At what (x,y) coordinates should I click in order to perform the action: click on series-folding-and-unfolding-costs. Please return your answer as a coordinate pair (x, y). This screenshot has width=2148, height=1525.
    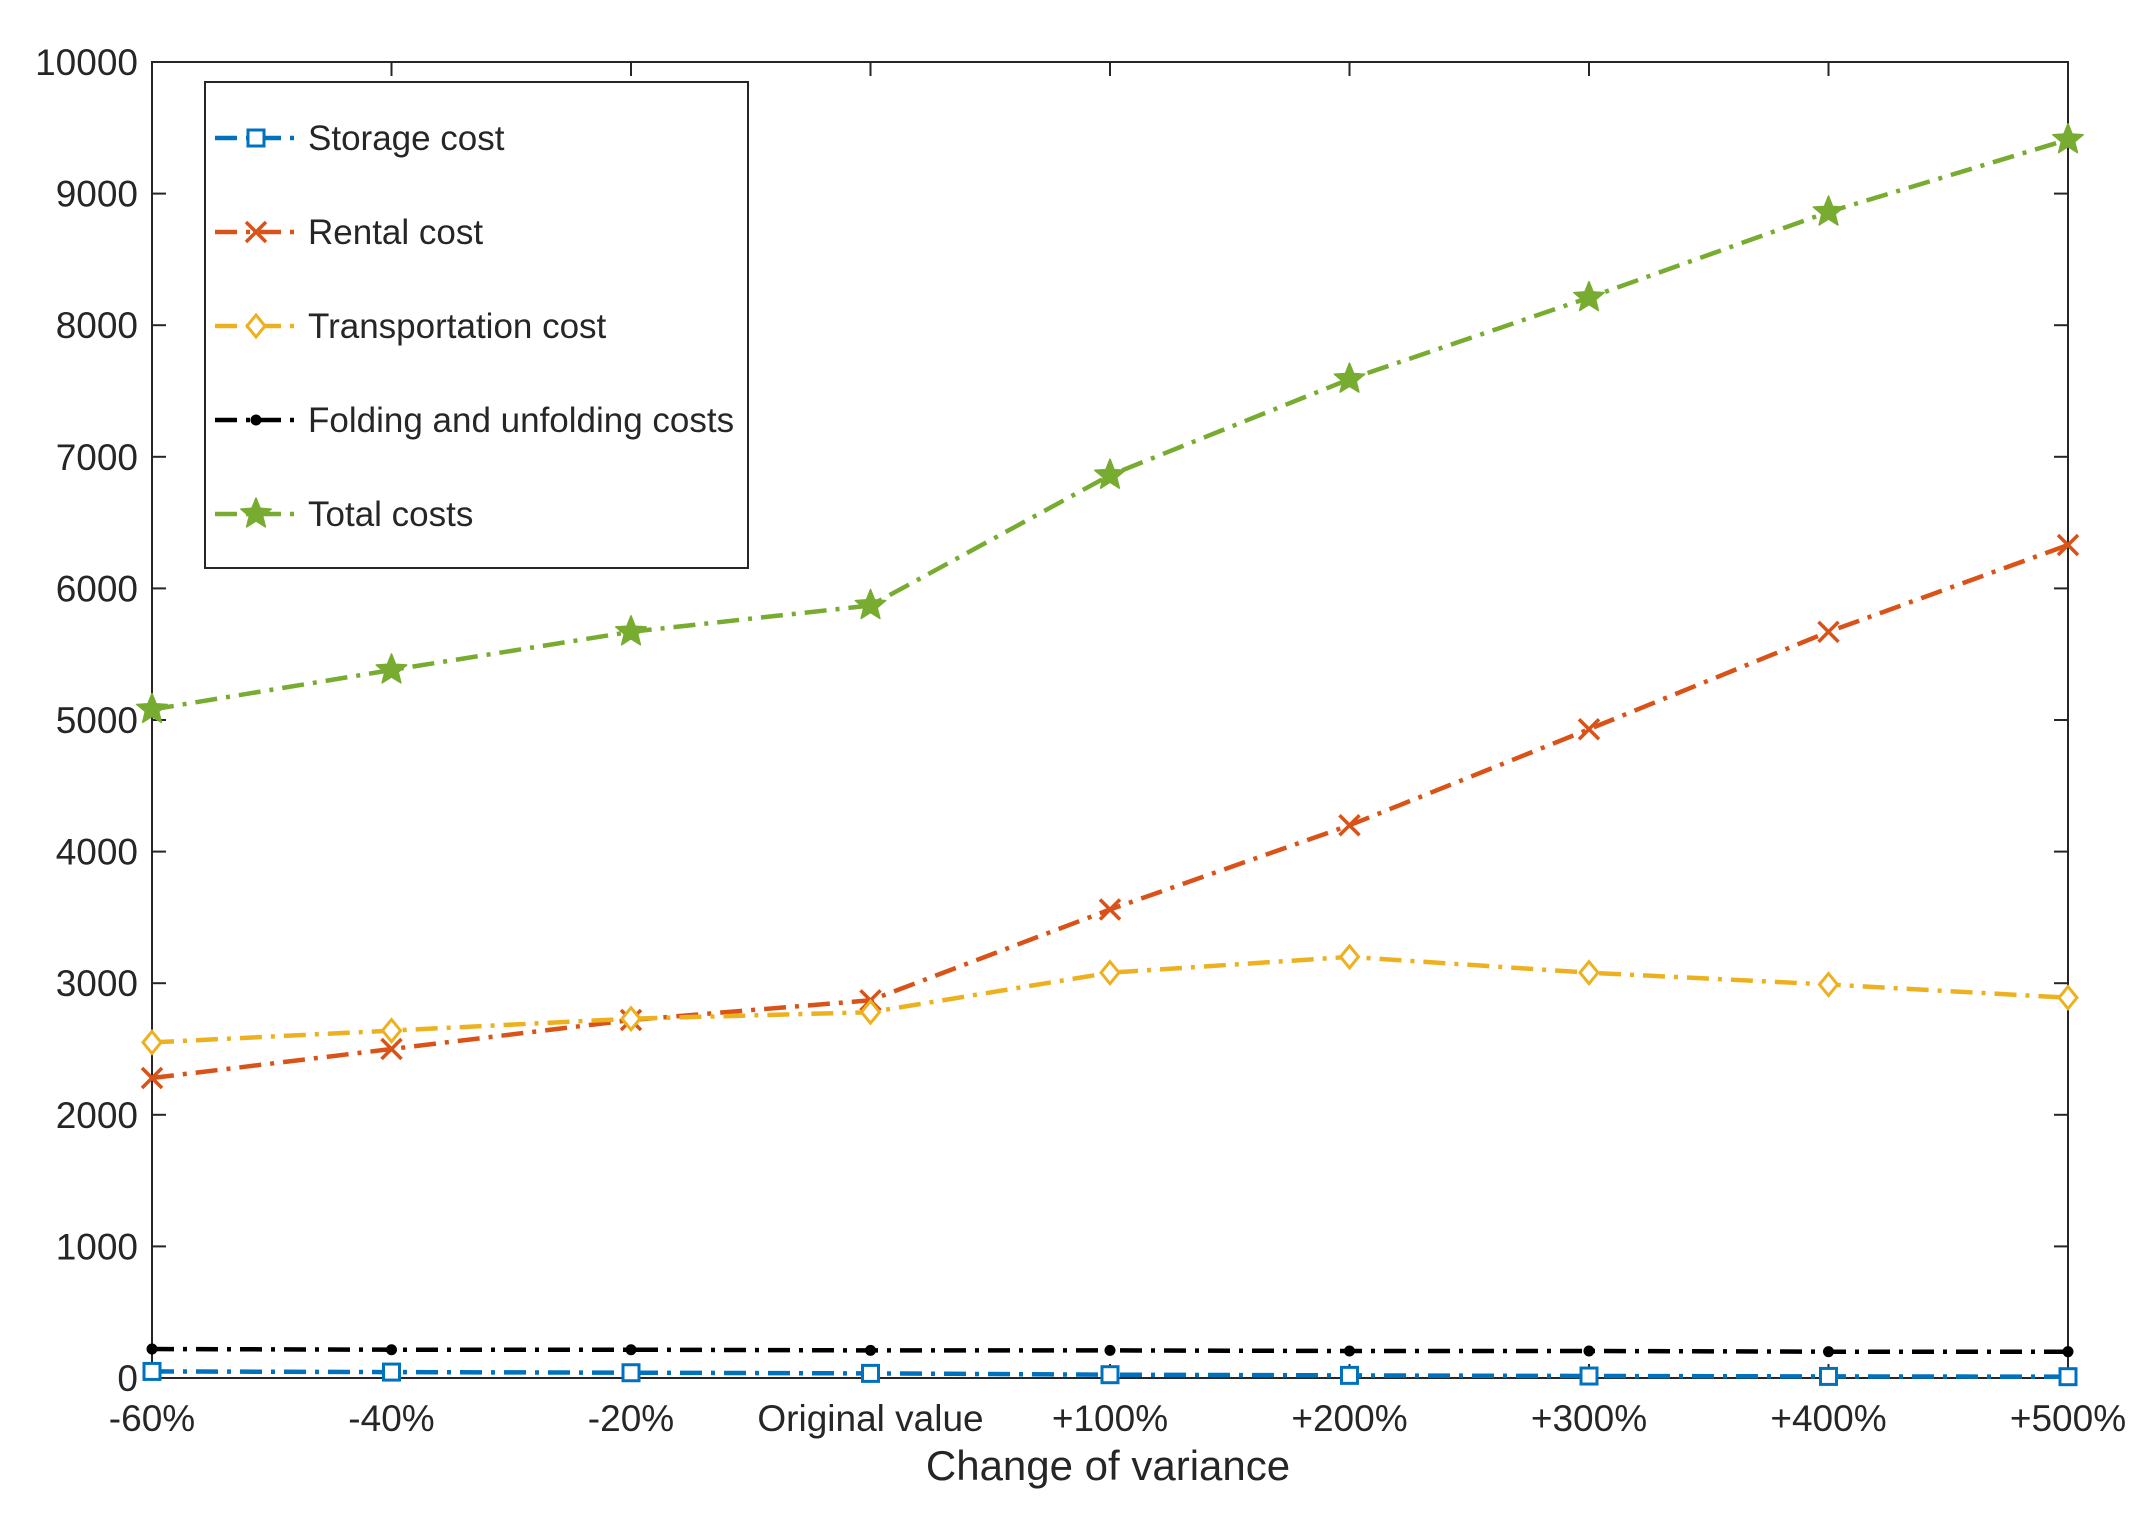
    Looking at the image, I should click on (1110, 1350).